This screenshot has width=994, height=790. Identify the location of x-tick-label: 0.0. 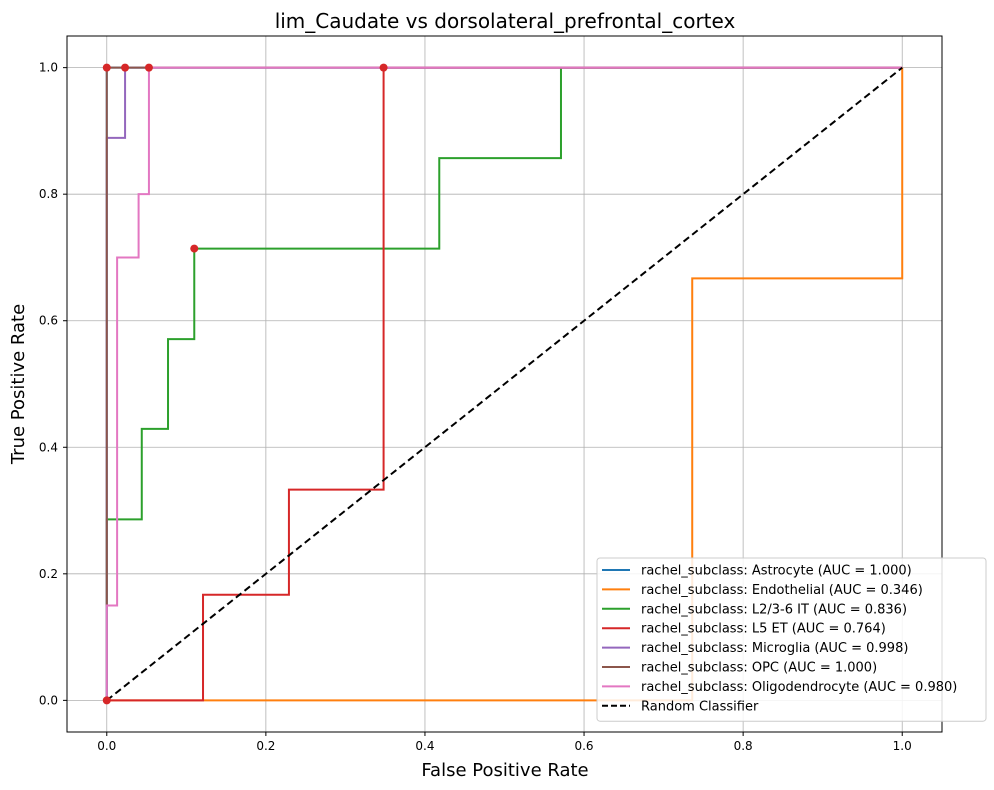
(106, 746).